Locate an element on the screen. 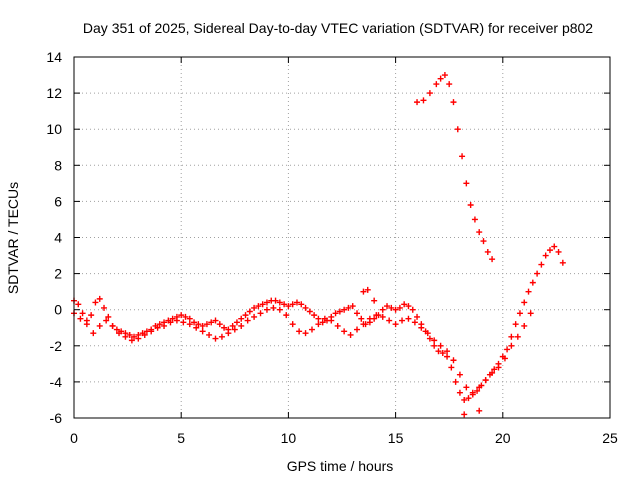 Image resolution: width=640 pixels, height=480 pixels. x-tick-label: 5 is located at coordinates (181, 438).